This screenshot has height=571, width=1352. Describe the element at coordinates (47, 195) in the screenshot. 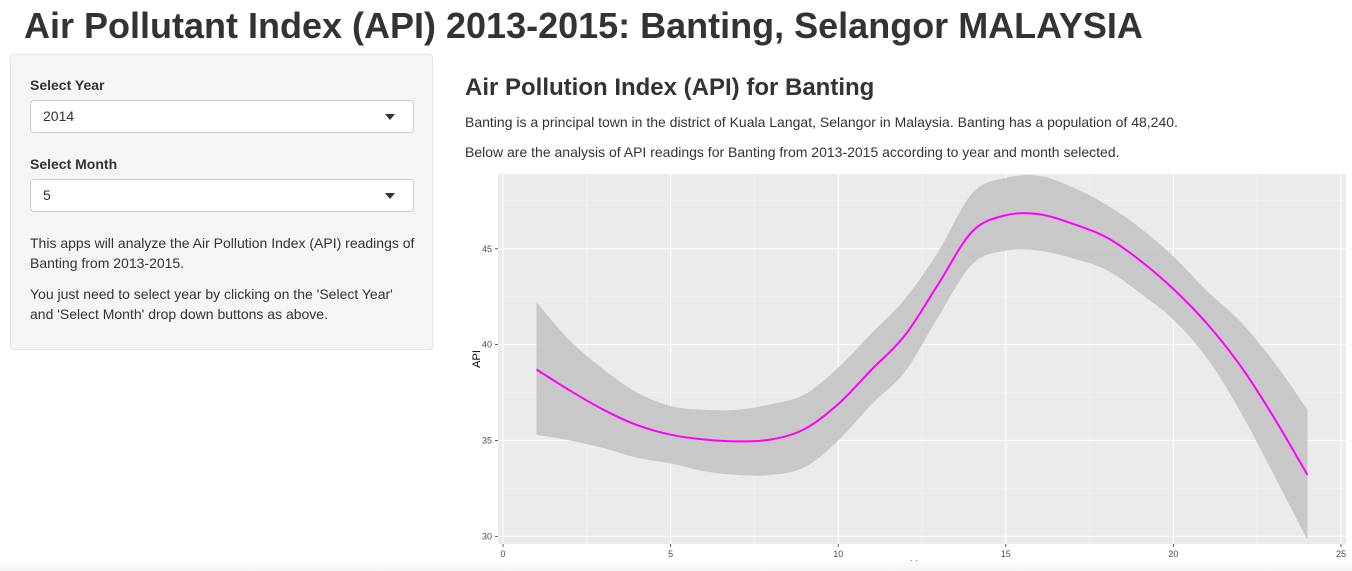

I see `month-select-value: 5` at that location.